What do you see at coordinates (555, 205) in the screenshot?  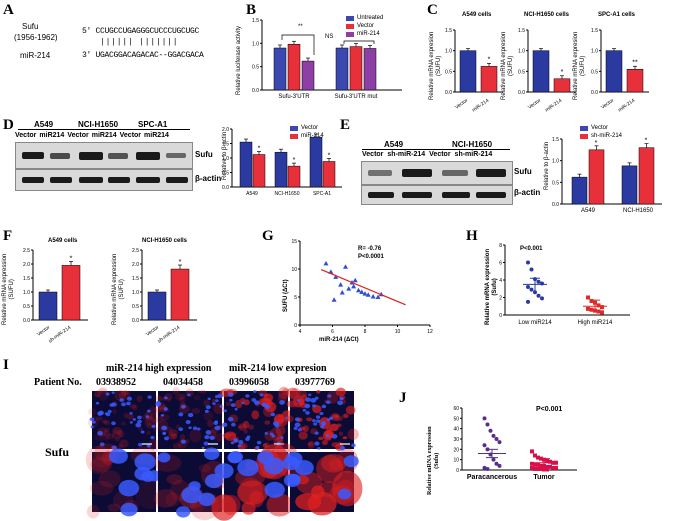 I see `e-ytick-label: 0.0` at bounding box center [555, 205].